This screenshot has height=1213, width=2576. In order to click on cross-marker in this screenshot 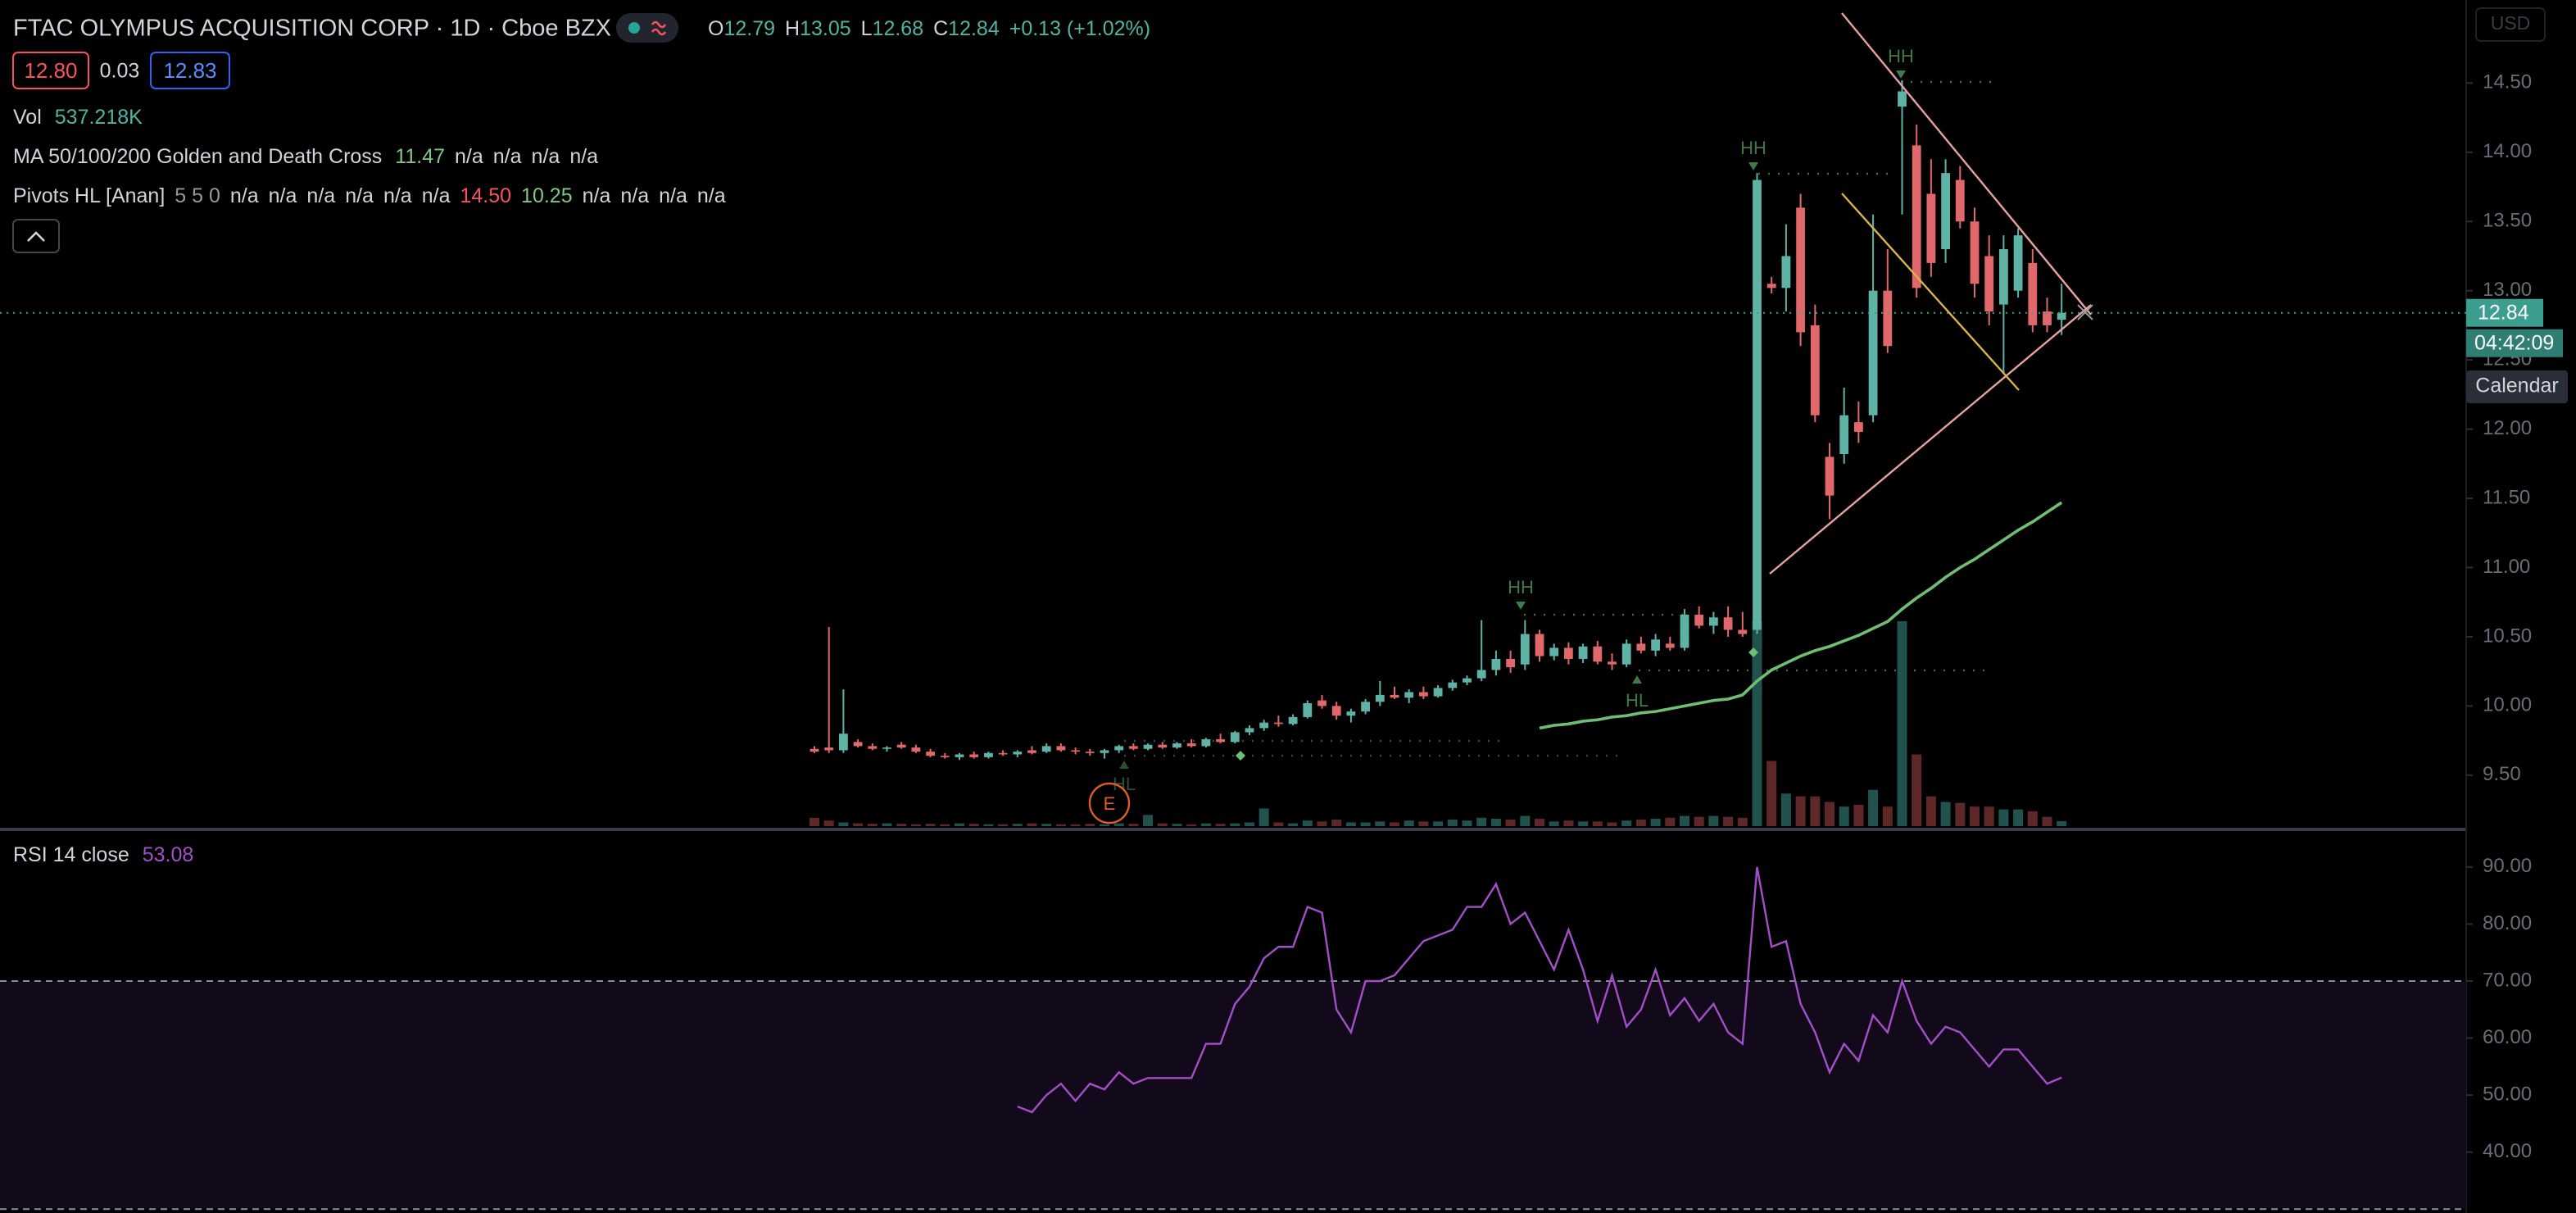, I will do `click(1753, 652)`.